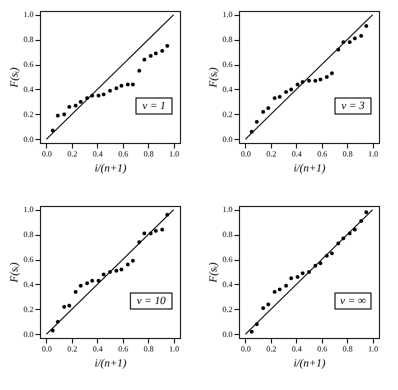  Describe the element at coordinates (151, 301) in the screenshot. I see `annotation: ν = 10` at that location.